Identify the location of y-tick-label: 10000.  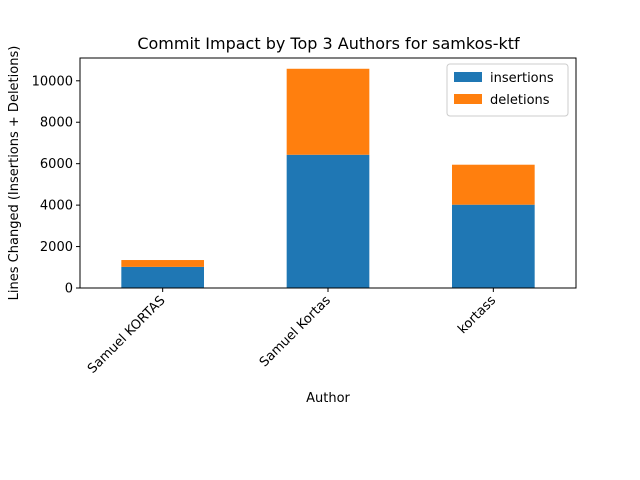
(52, 81).